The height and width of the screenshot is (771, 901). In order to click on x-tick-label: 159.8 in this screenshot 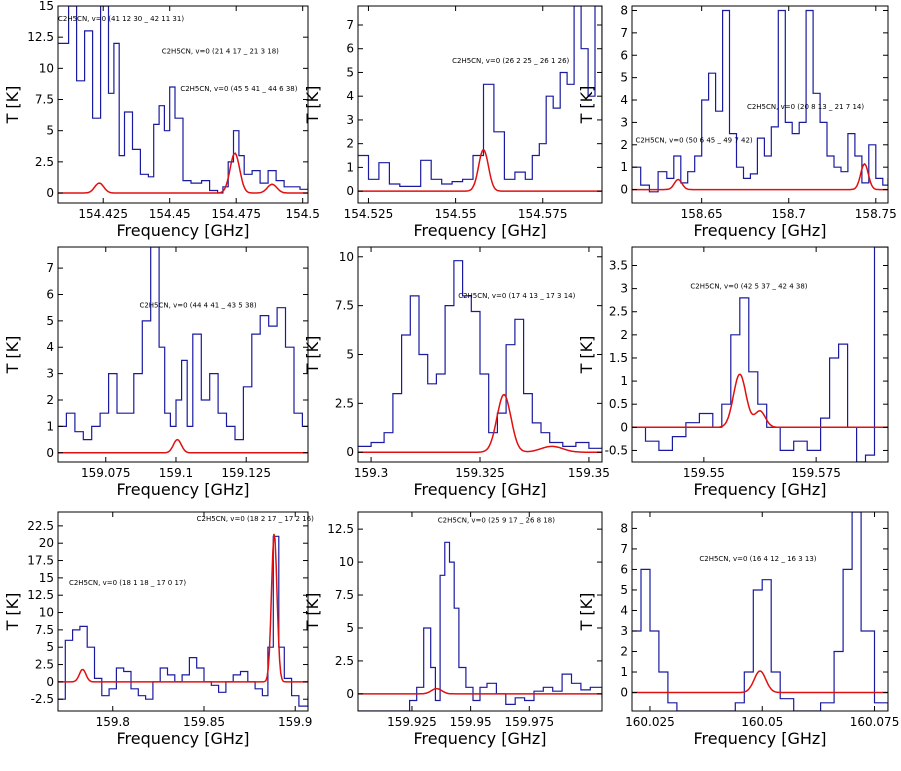, I will do `click(113, 722)`.